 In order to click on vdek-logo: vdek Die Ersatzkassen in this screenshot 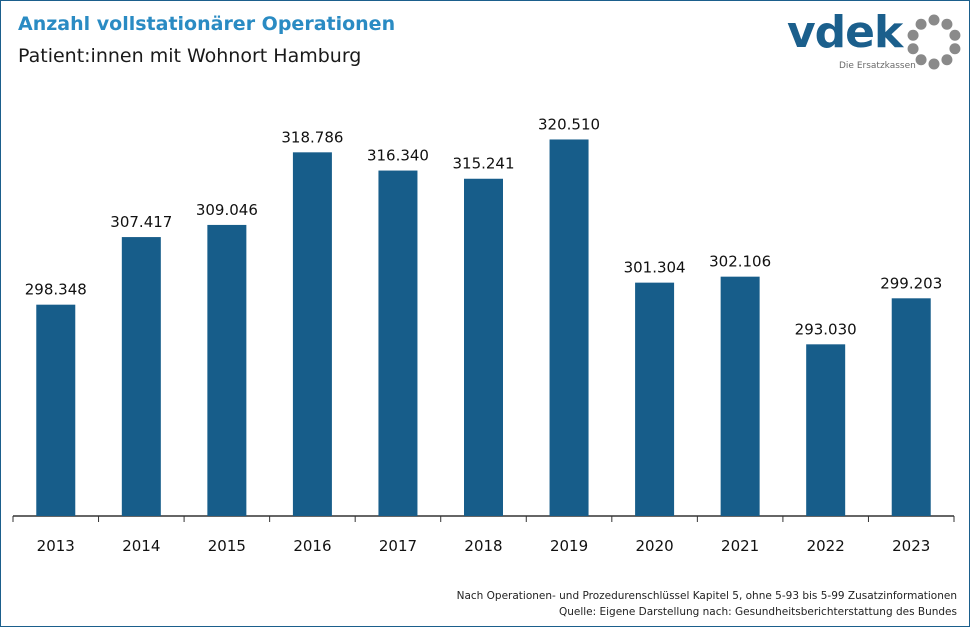, I will do `click(877, 41)`.